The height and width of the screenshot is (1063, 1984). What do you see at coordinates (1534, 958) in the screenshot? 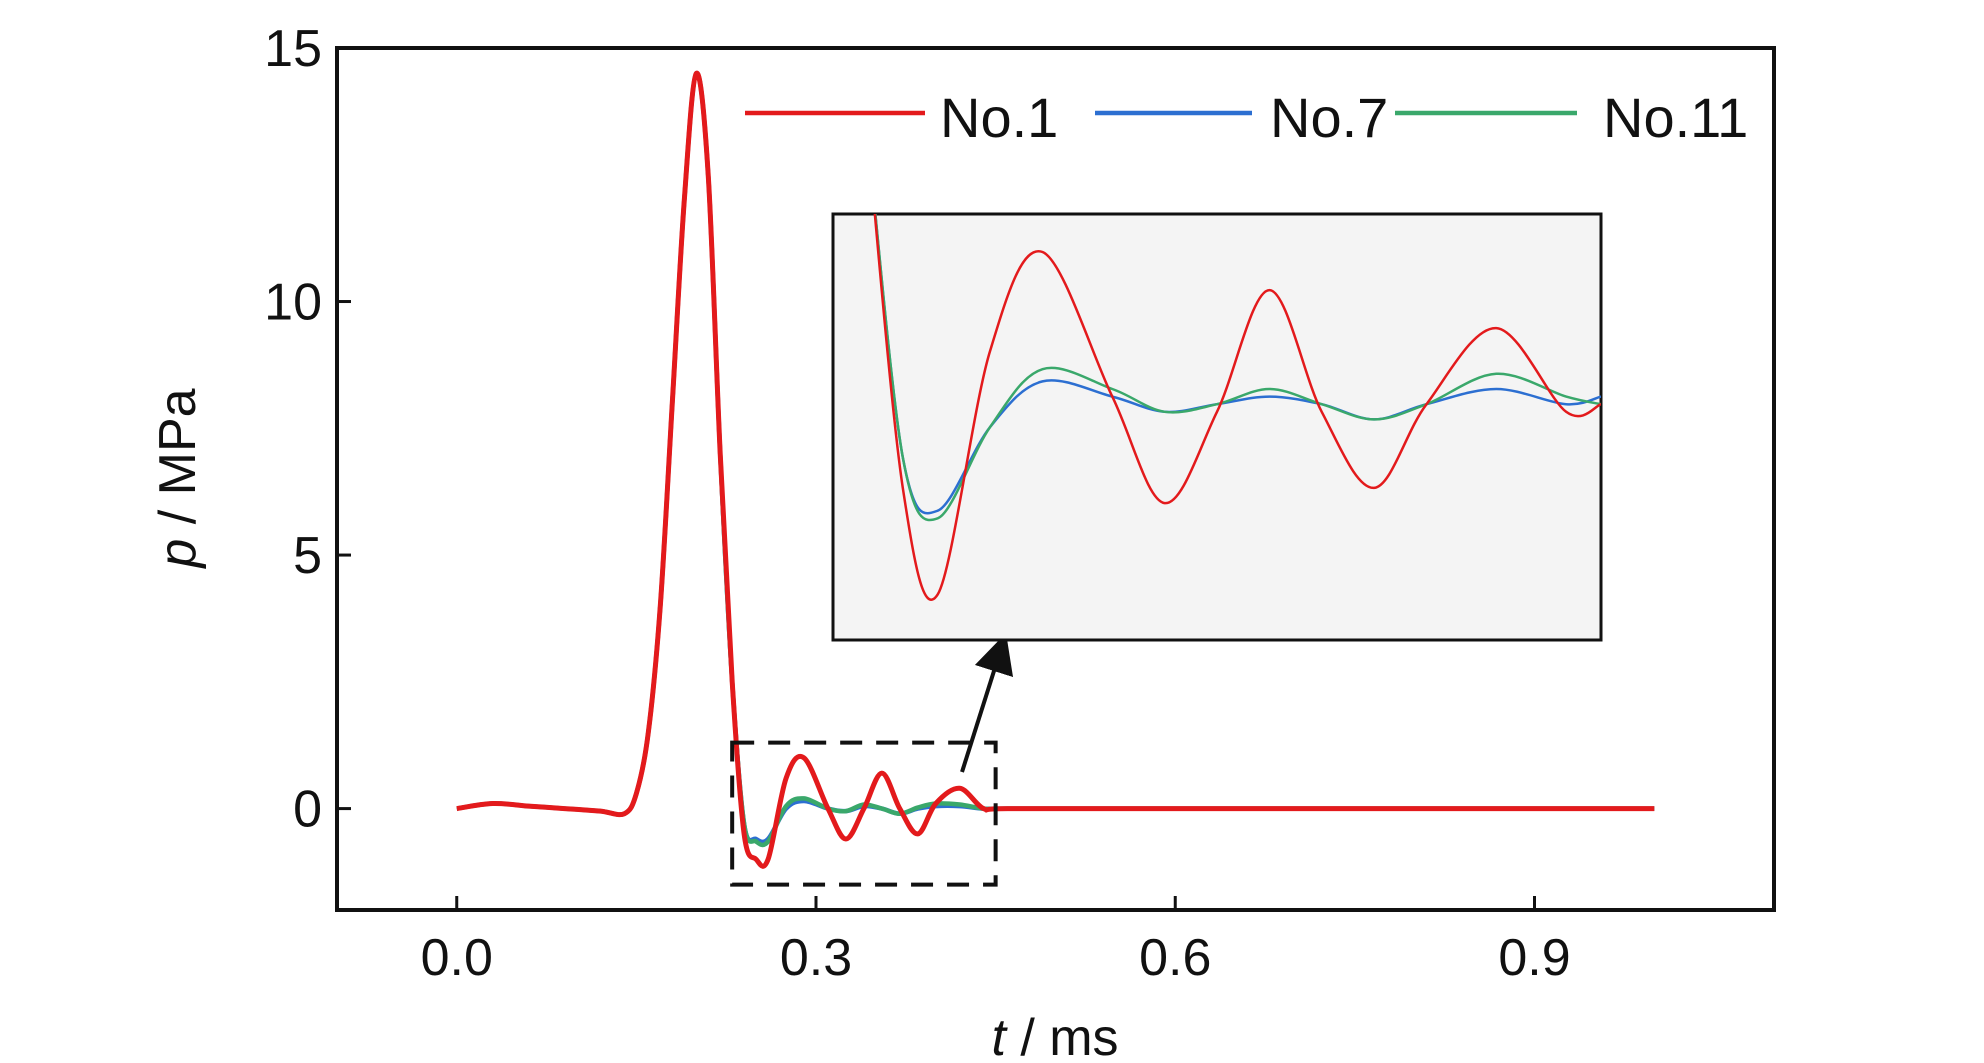
I see `x-tick-label: 0.9` at bounding box center [1534, 958].